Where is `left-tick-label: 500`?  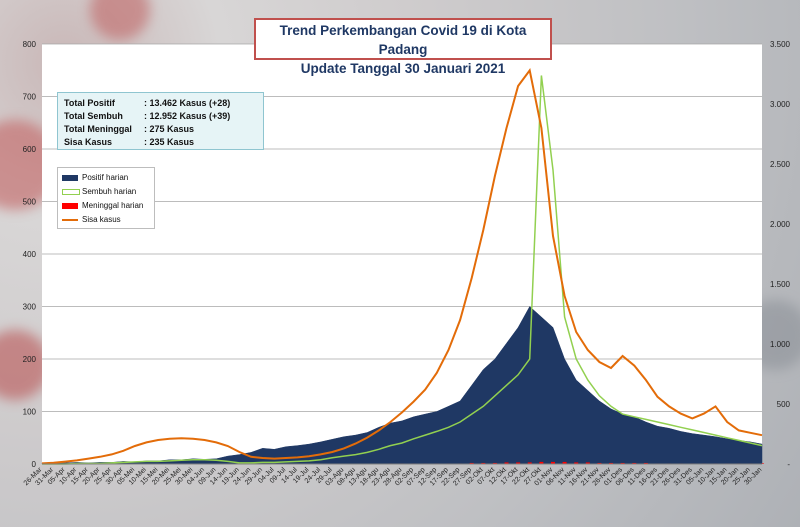 left-tick-label: 500 is located at coordinates (30, 202).